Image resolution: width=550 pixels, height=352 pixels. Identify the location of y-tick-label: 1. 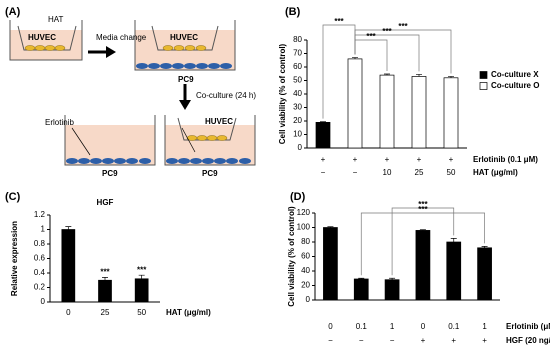
(43, 229).